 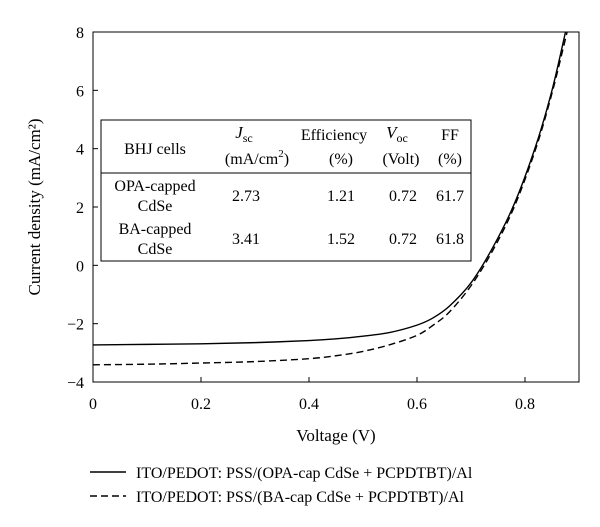 I want to click on x-tick-label: 0.6, so click(x=417, y=404).